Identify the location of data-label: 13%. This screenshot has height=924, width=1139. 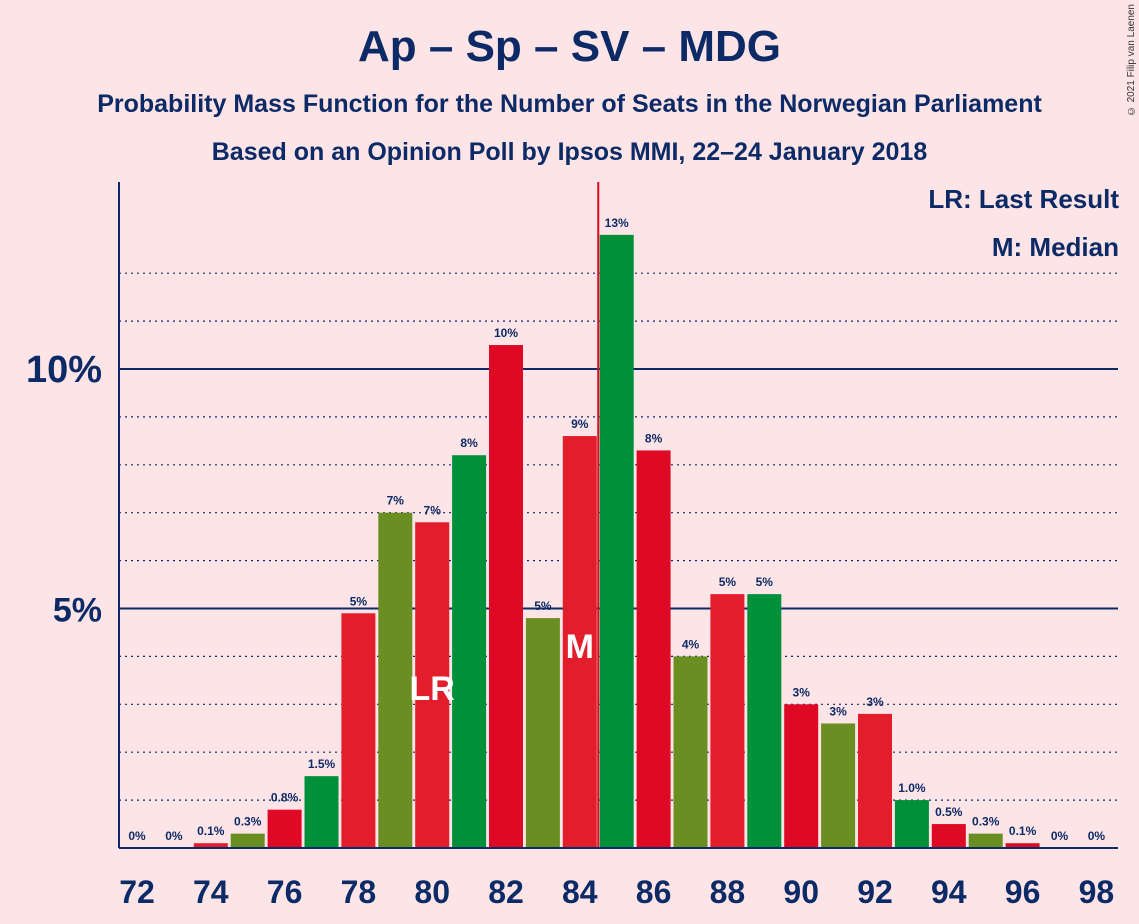
(617, 223).